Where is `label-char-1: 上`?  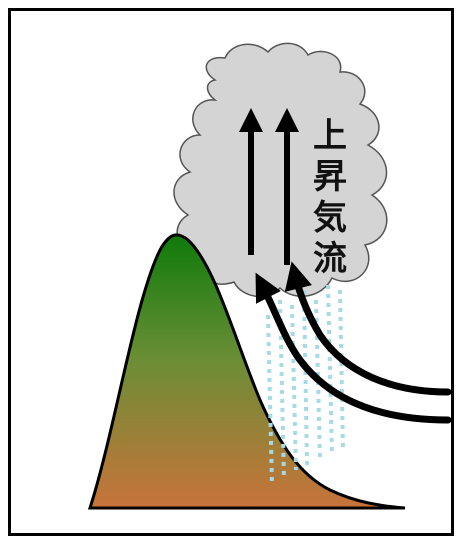
label-char-1: 上 is located at coordinates (330, 136).